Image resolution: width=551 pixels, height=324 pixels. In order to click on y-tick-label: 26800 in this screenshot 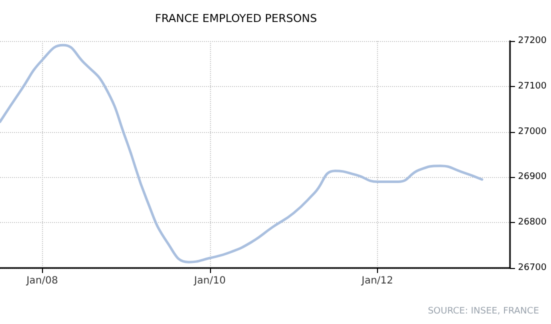, I will do `click(532, 223)`.